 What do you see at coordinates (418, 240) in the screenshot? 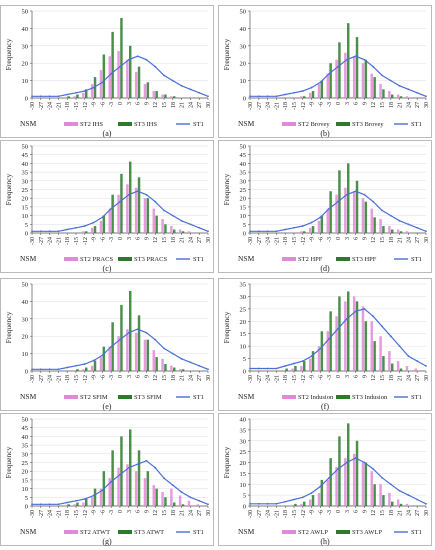
I see `x-tick-label: 27` at bounding box center [418, 240].